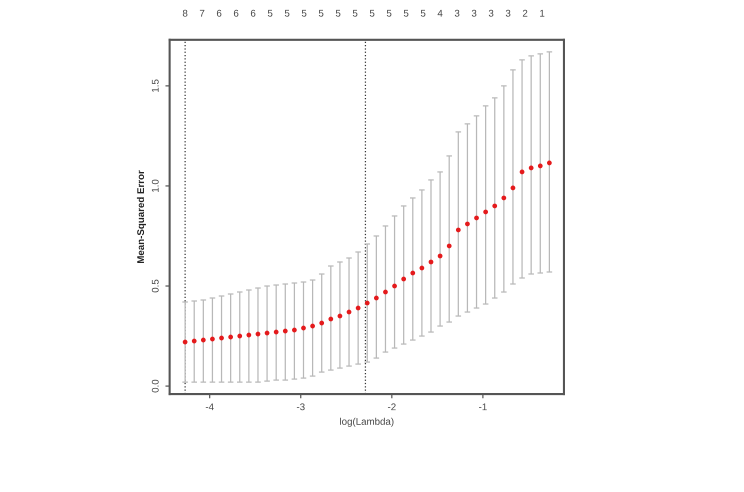  I want to click on text: 8, so click(185, 13).